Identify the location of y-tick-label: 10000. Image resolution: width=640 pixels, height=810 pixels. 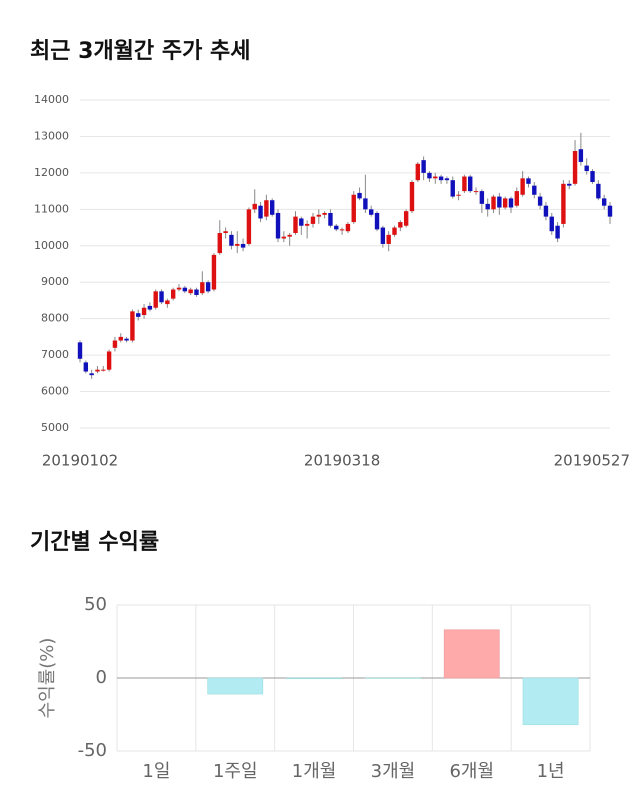
(51, 245).